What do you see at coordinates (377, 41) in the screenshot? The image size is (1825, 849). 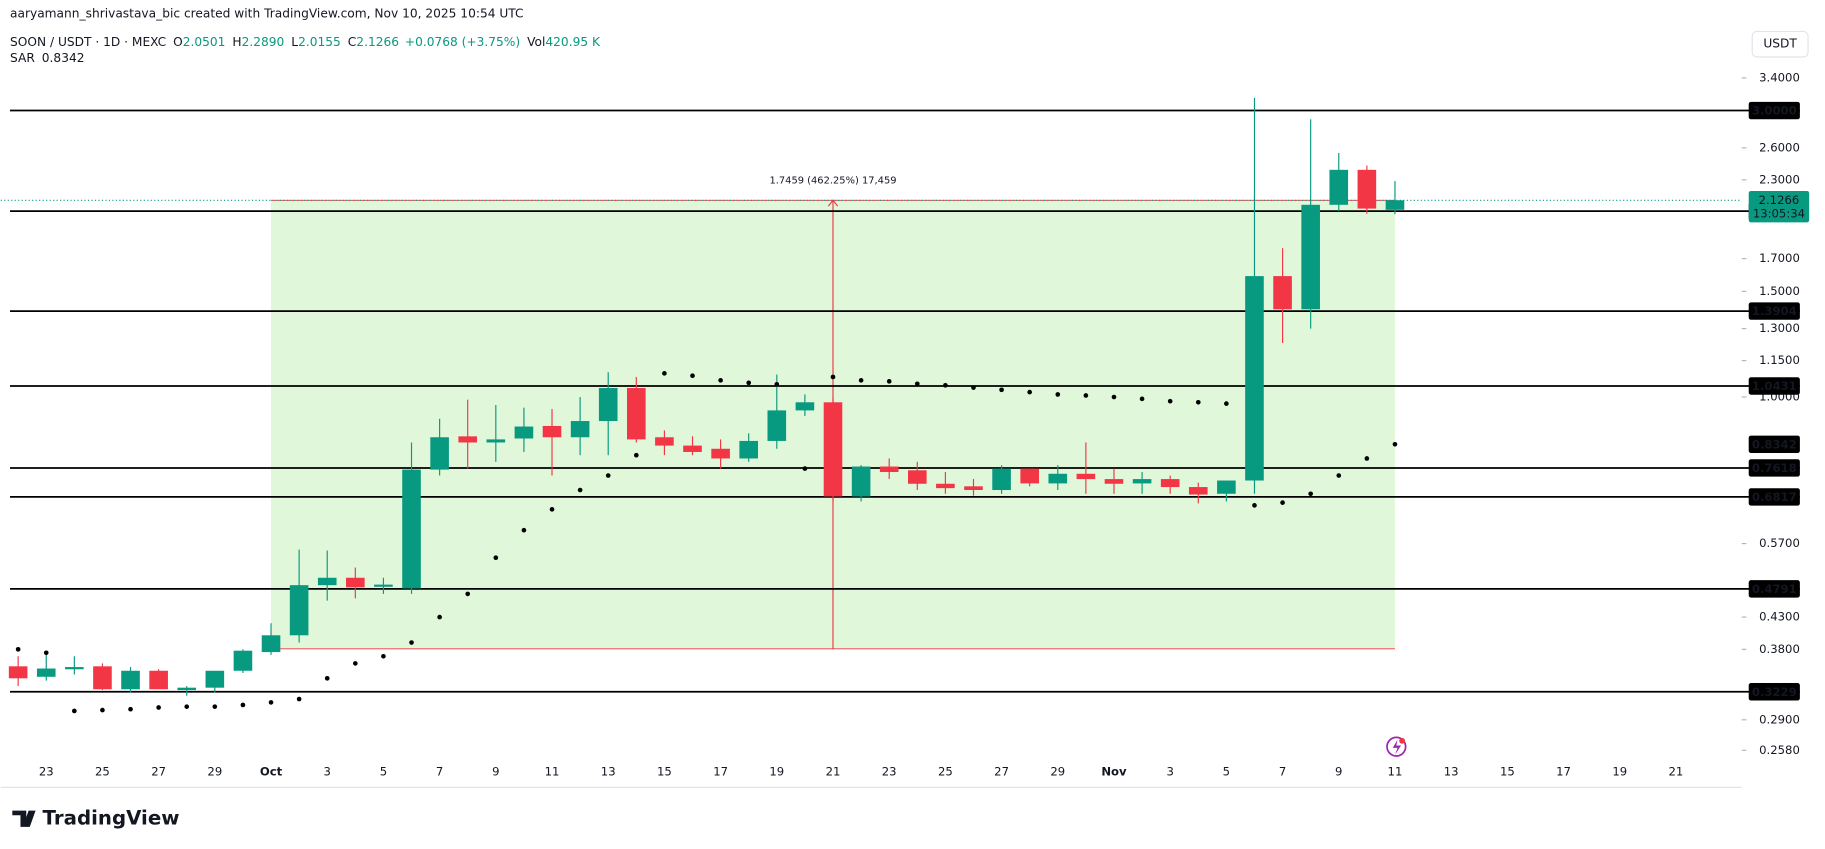 I see `legend-value: 2.1266` at bounding box center [377, 41].